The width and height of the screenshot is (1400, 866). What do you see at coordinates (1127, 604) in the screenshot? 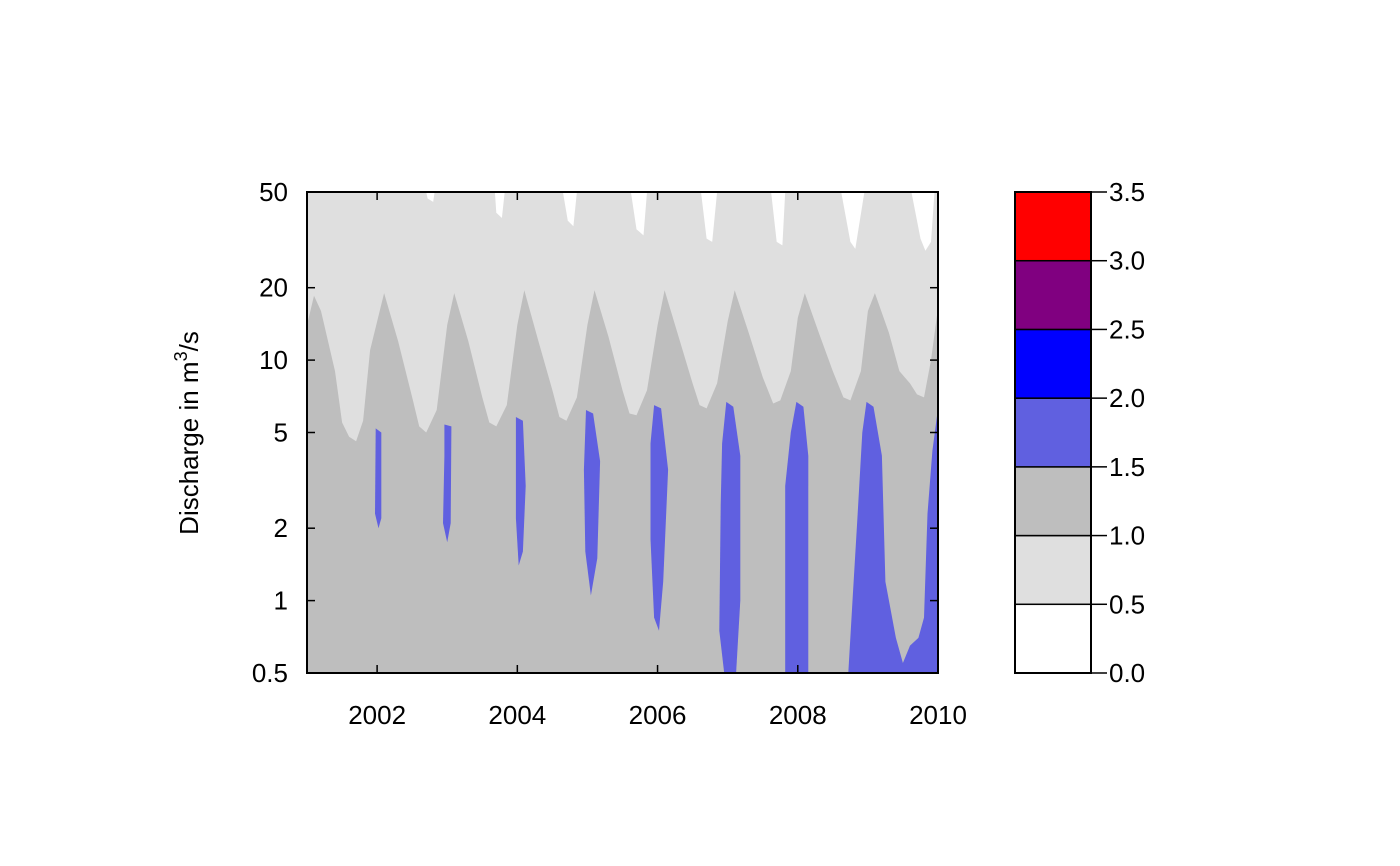
I see `colorbar-tick-label: 0.5` at bounding box center [1127, 604].